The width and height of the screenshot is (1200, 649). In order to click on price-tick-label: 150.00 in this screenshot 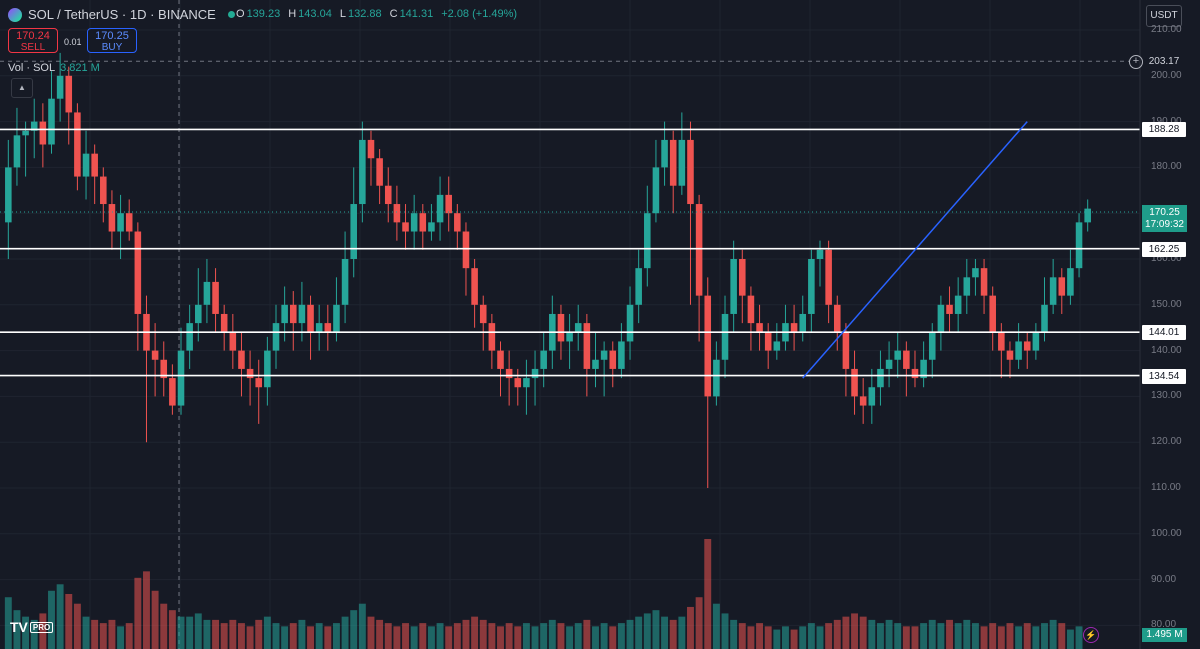, I will do `click(1166, 304)`.